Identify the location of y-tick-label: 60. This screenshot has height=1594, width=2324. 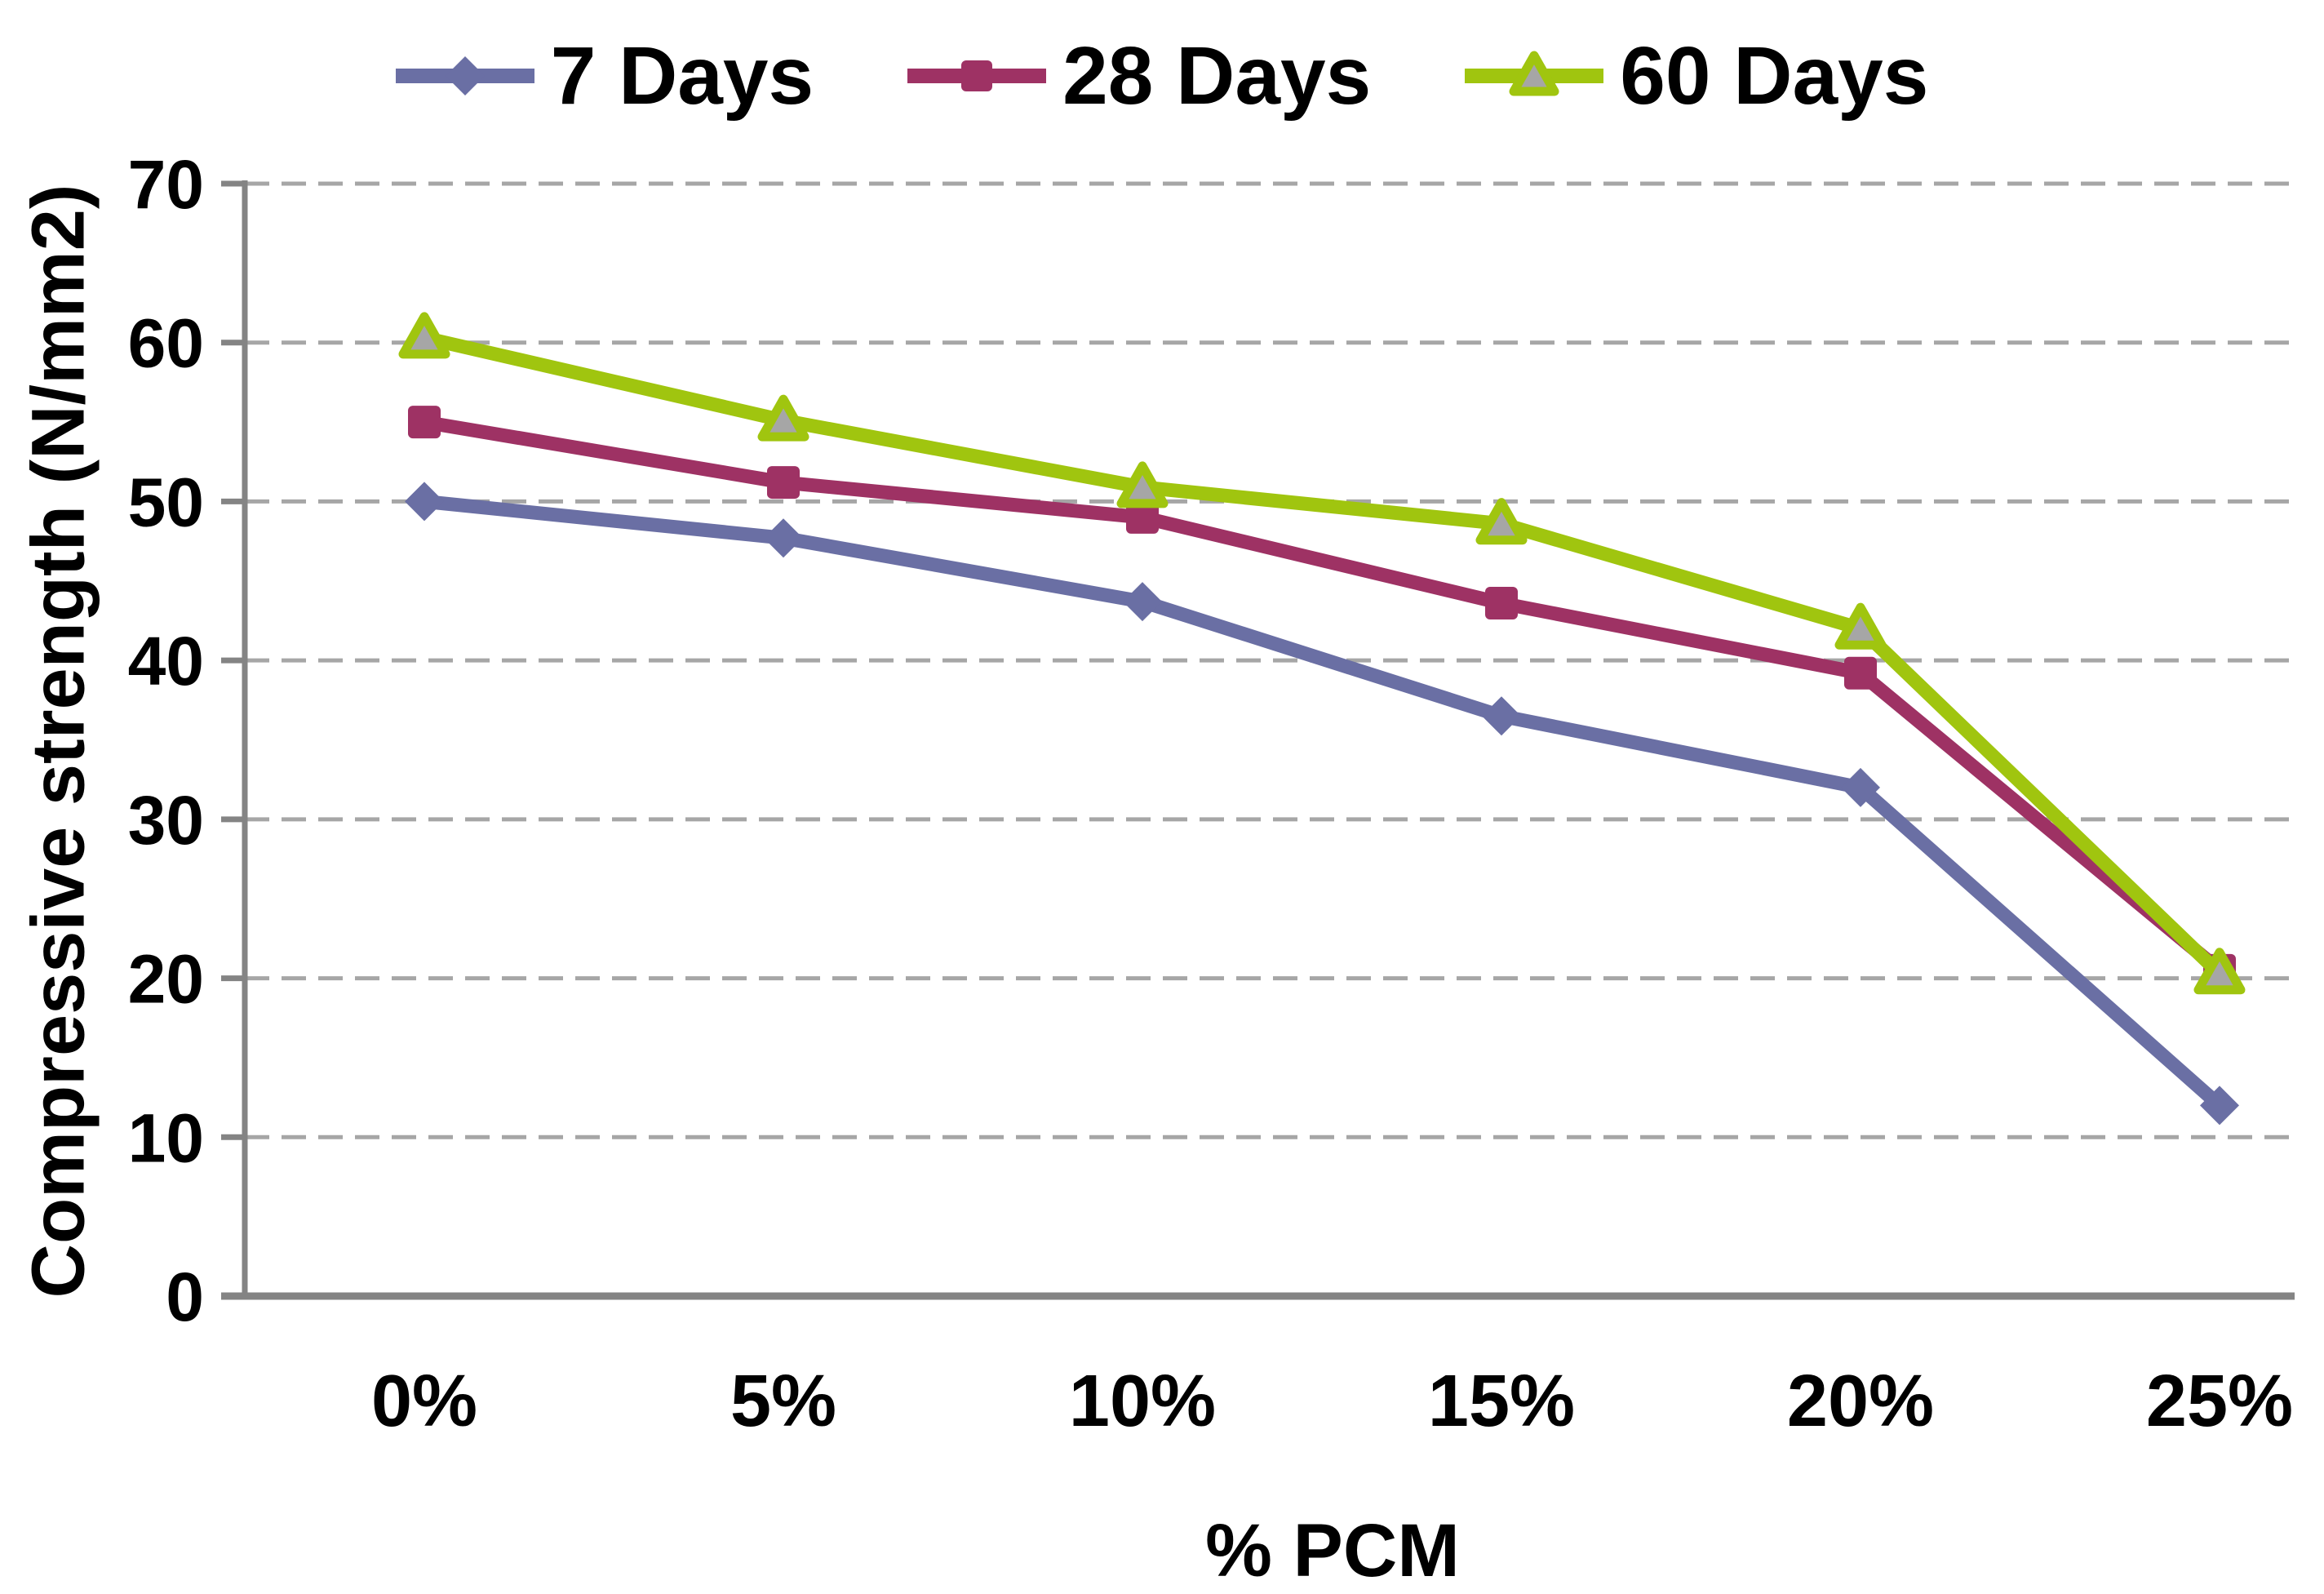
(166, 343).